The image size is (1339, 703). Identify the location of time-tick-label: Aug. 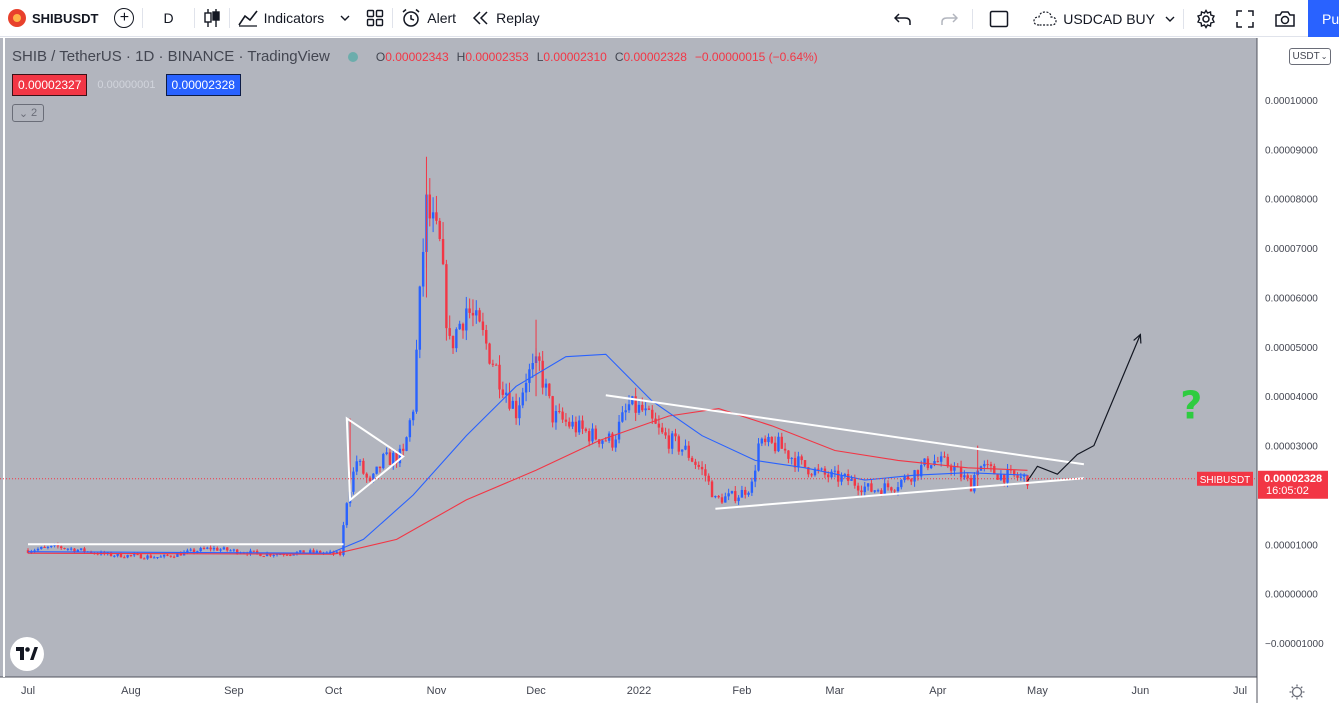
(131, 691).